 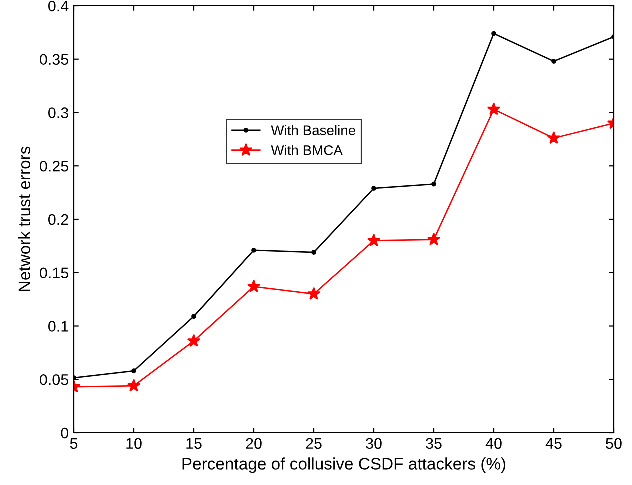 What do you see at coordinates (74, 444) in the screenshot?
I see `x-tick-label: 5` at bounding box center [74, 444].